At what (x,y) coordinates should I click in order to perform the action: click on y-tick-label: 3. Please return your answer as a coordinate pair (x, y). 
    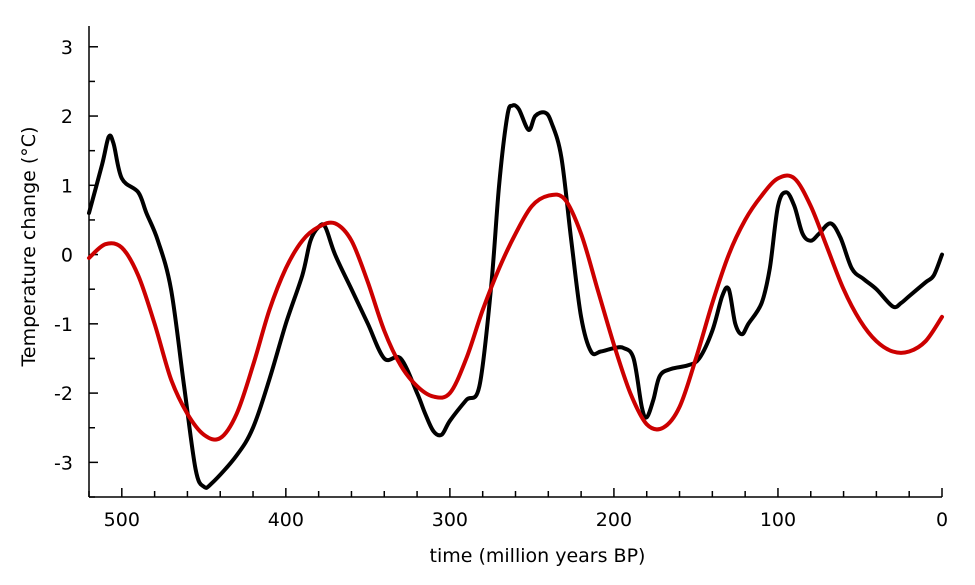
    Looking at the image, I should click on (67, 48).